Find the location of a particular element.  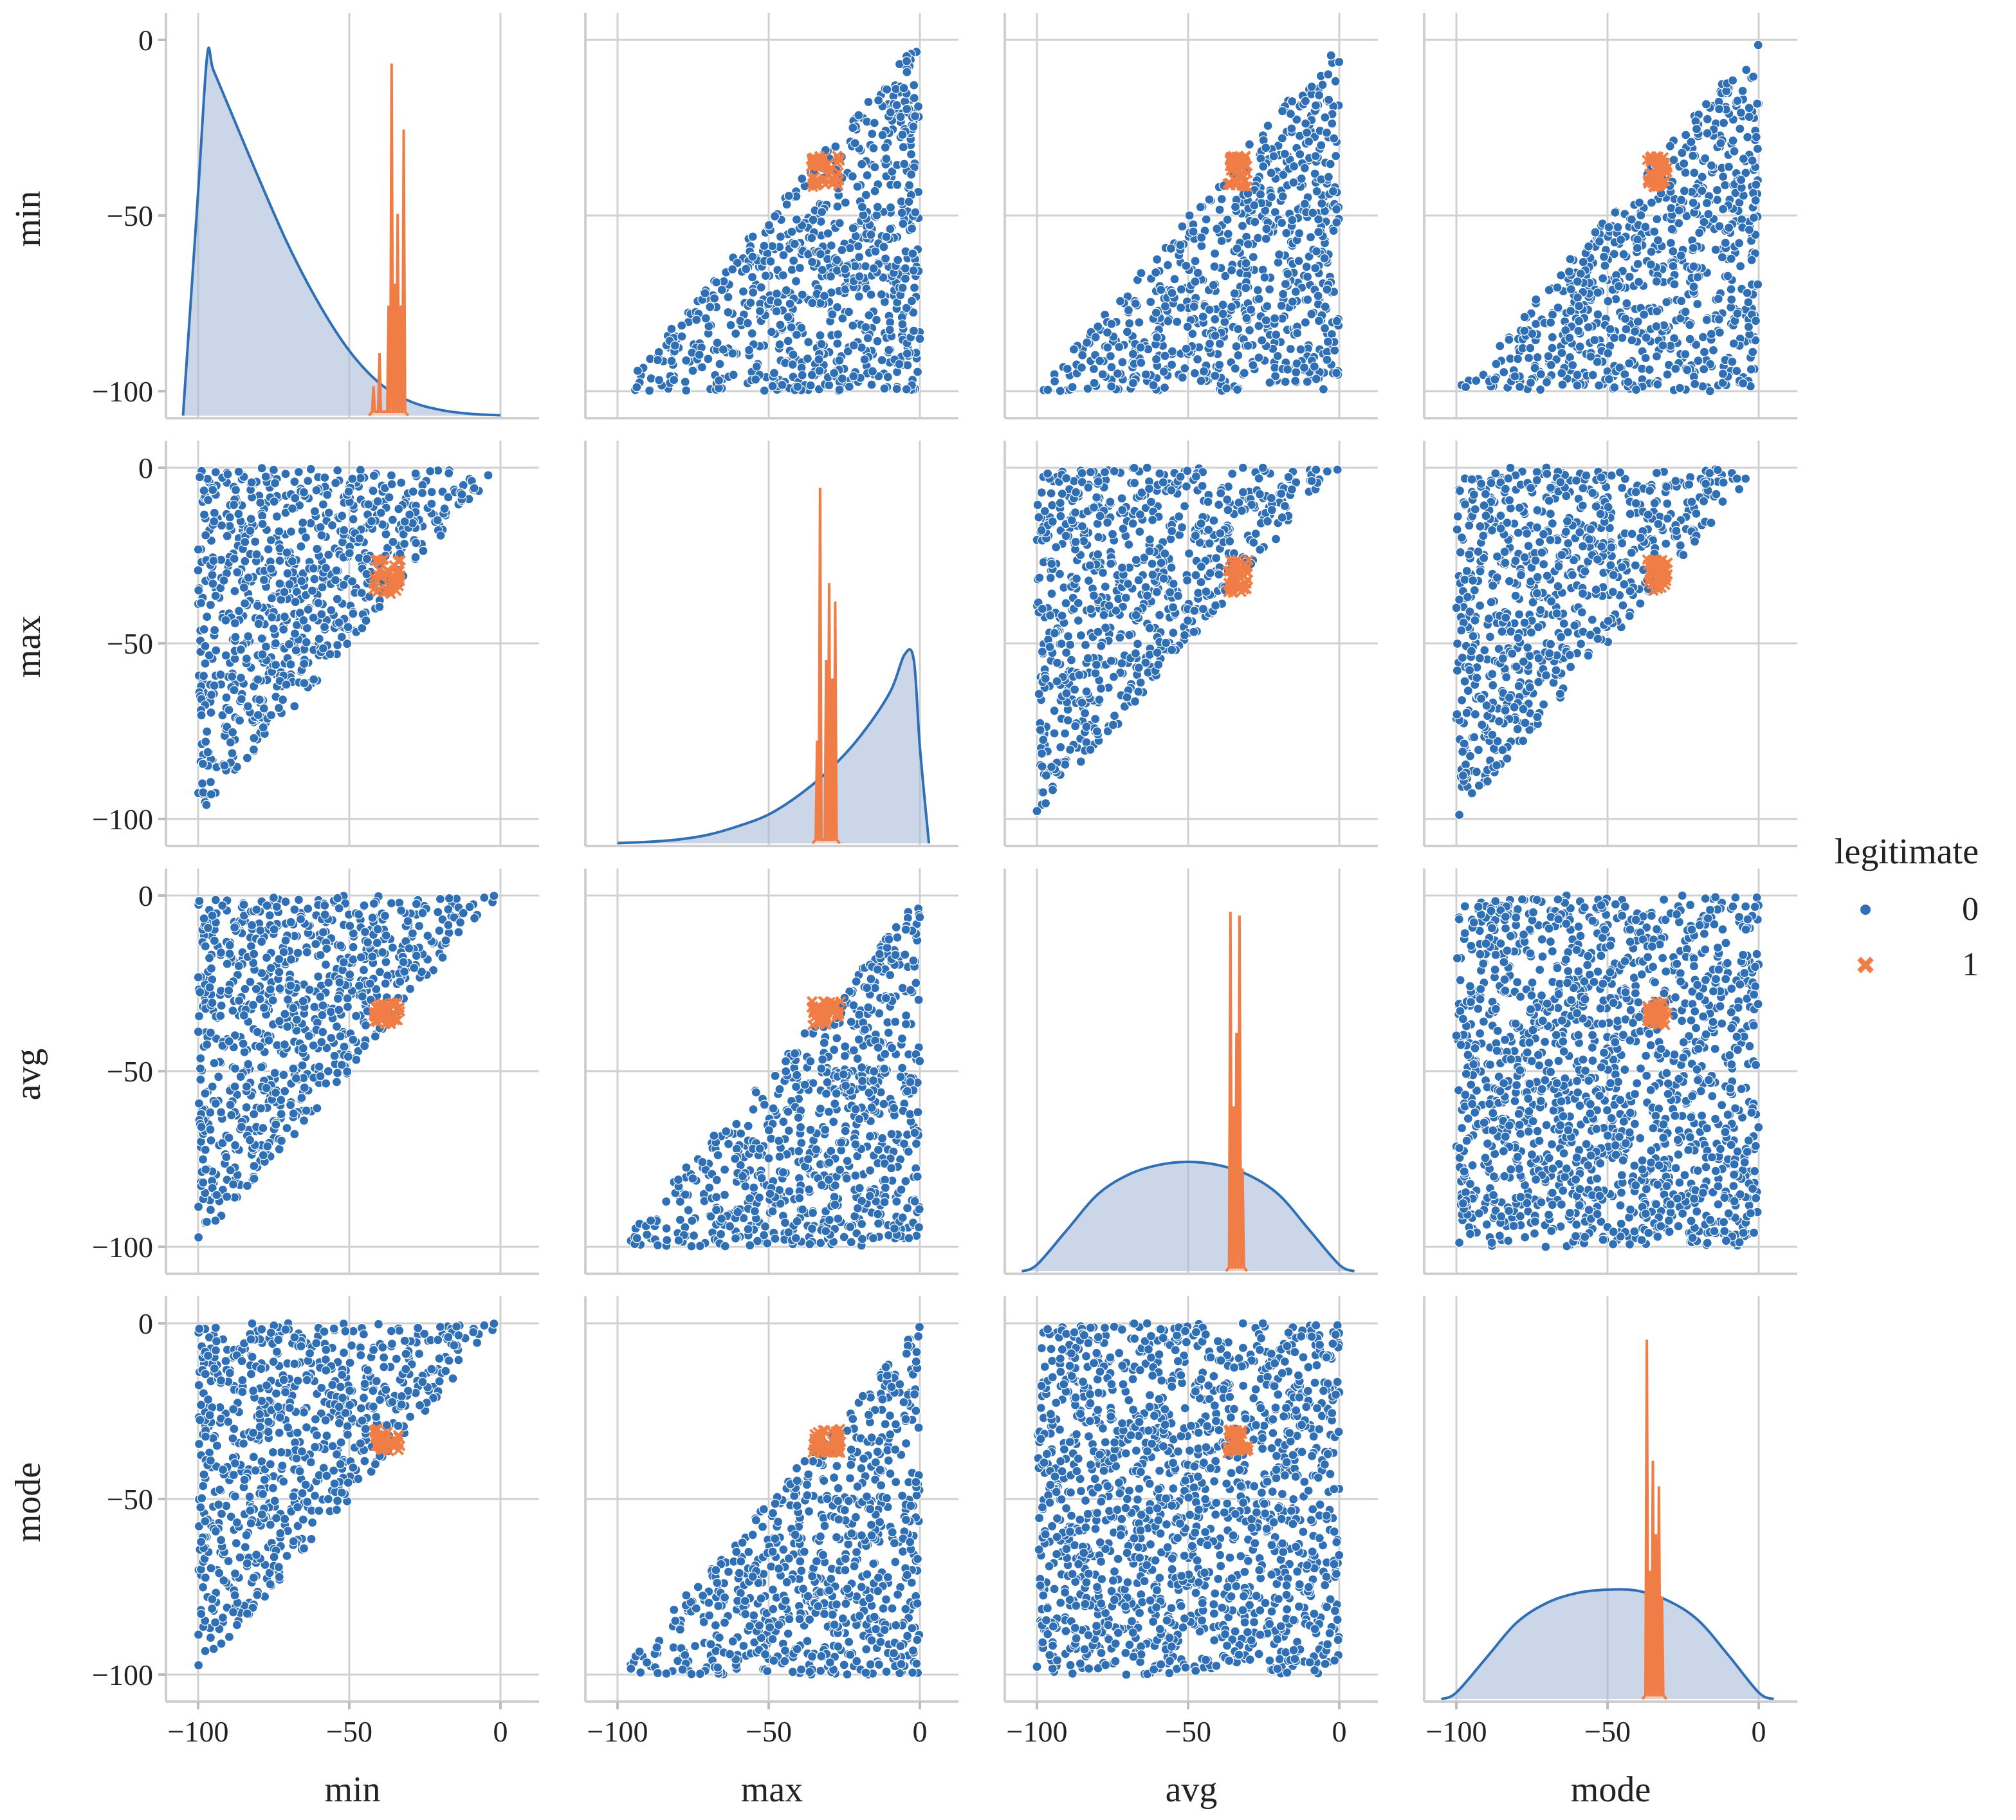

plot-area is located at coordinates (1191, 223).